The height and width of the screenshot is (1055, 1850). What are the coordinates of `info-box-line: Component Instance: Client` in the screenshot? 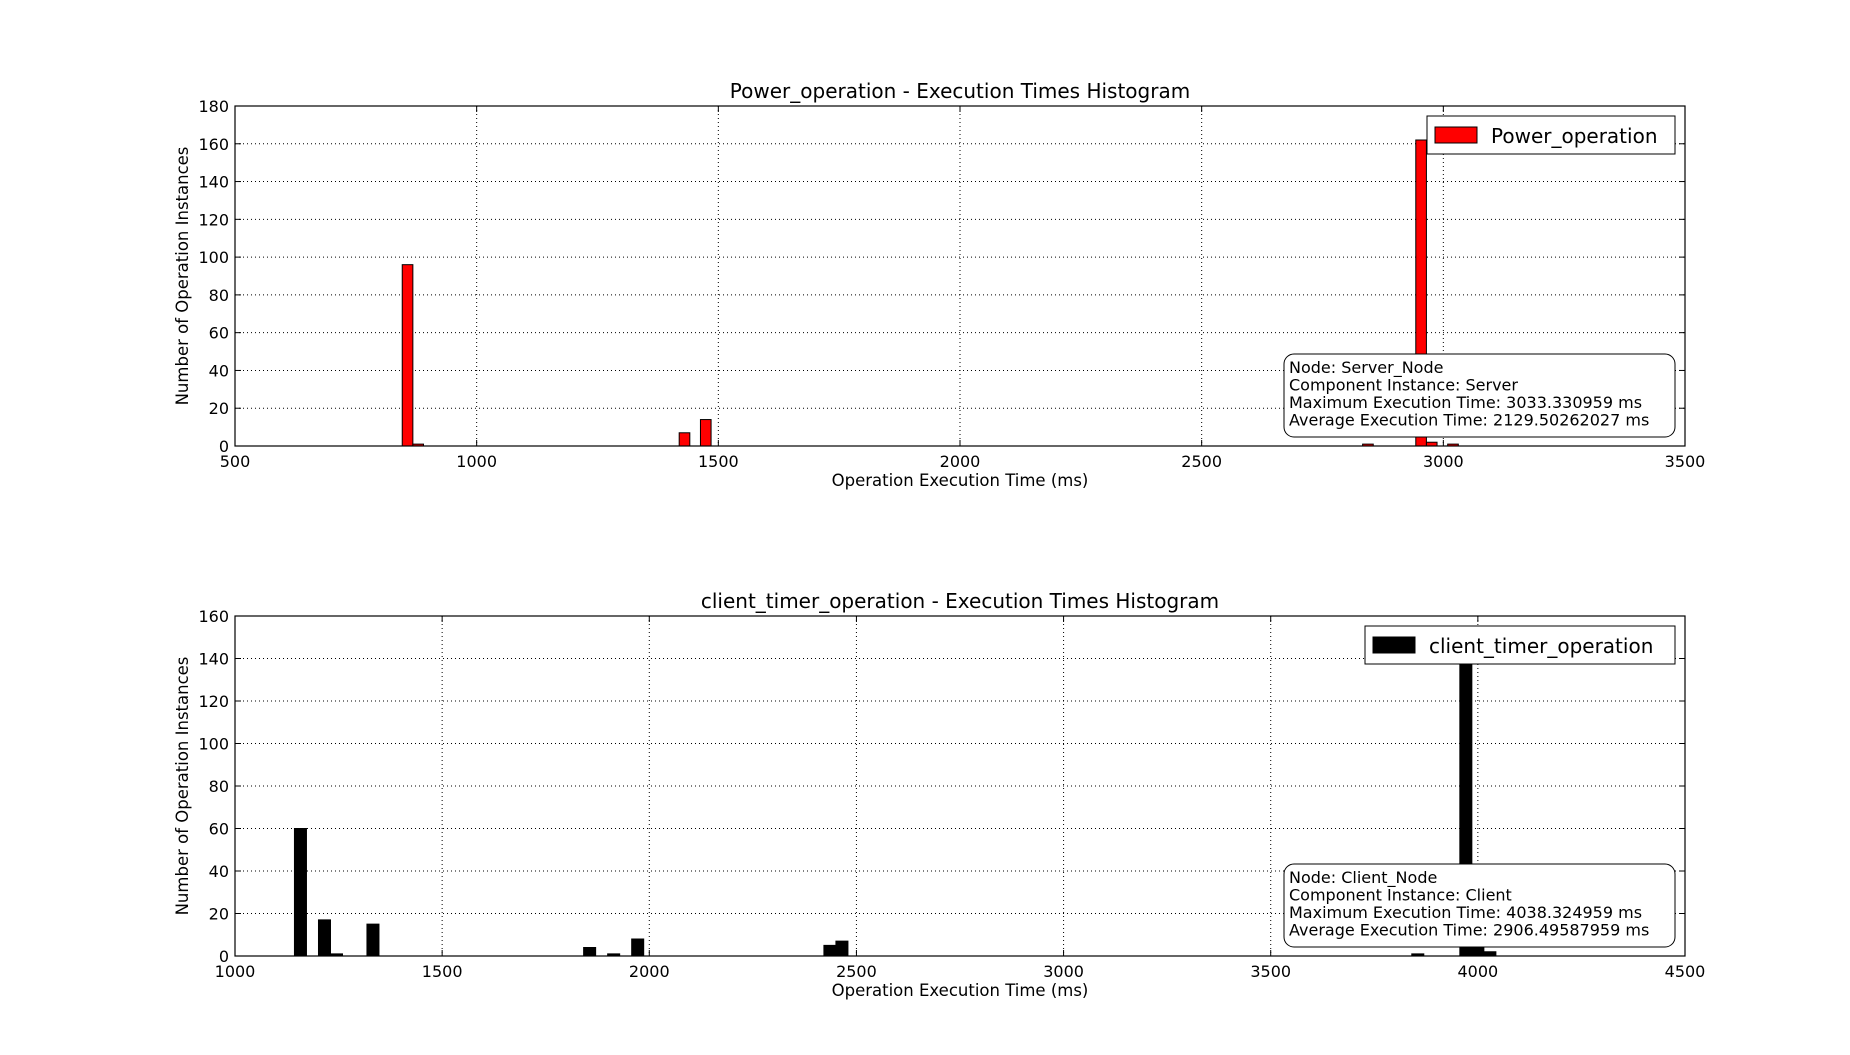 It's located at (1400, 895).